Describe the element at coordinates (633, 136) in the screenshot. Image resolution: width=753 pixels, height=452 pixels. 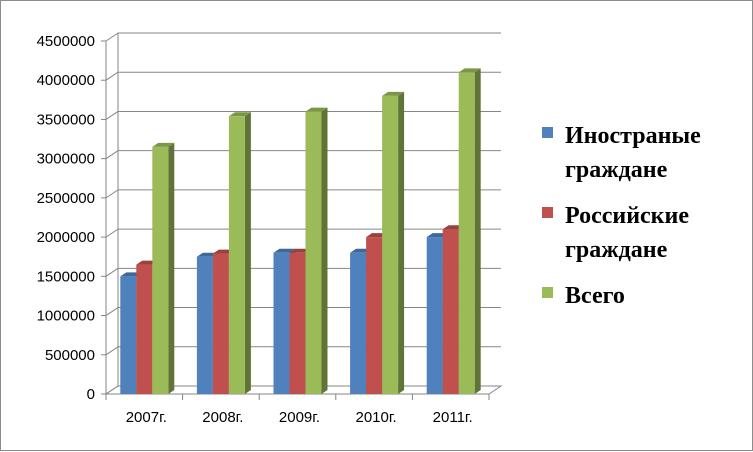
I see `legend-label: Иностраные` at that location.